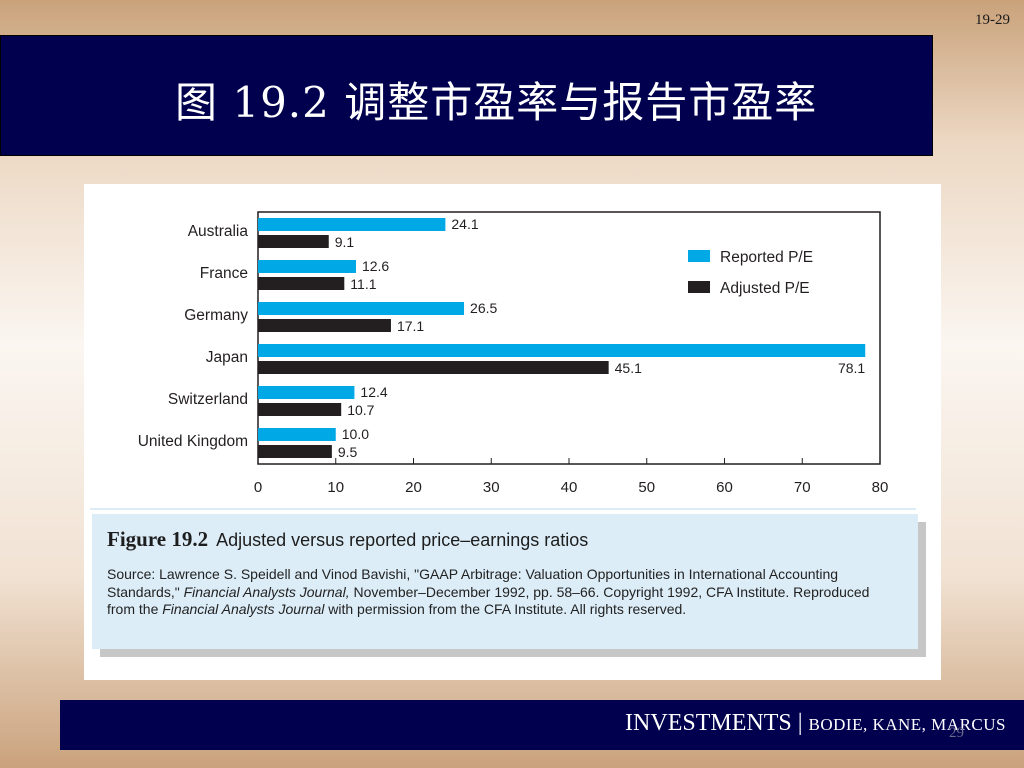  What do you see at coordinates (348, 452) in the screenshot?
I see `data-label-adjusted-pe: 9.5` at bounding box center [348, 452].